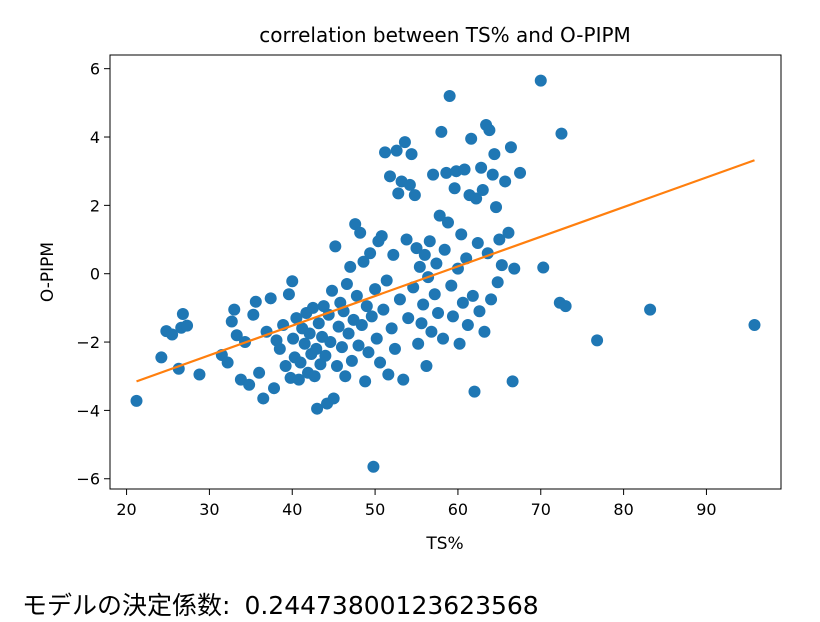 The image size is (820, 622). What do you see at coordinates (126, 605) in the screenshot?
I see `r2-label: モデルの決定係数:` at bounding box center [126, 605].